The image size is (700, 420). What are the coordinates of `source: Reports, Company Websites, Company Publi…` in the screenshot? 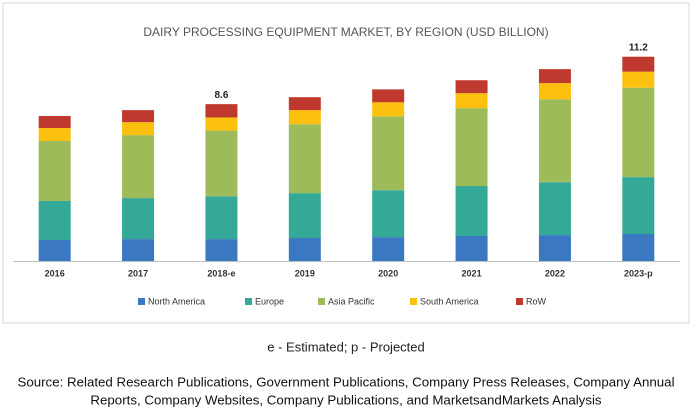 It's located at (346, 400).